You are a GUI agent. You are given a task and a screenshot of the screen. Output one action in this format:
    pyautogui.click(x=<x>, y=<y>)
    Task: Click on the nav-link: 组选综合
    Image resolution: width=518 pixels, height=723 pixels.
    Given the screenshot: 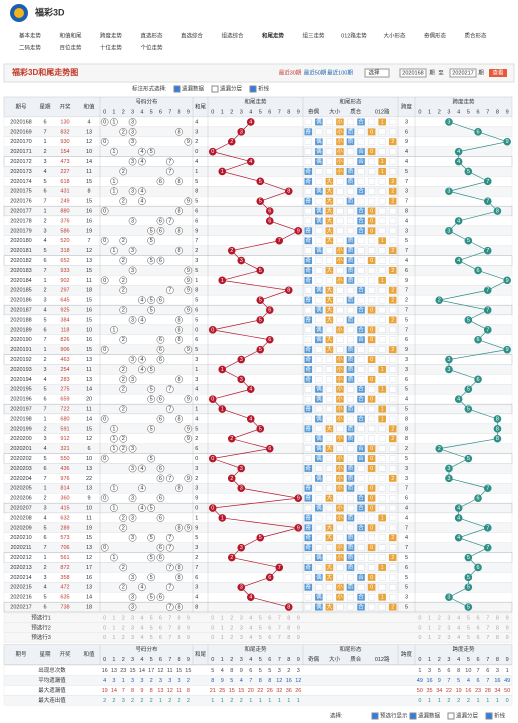 What is the action you would take?
    pyautogui.click(x=232, y=35)
    